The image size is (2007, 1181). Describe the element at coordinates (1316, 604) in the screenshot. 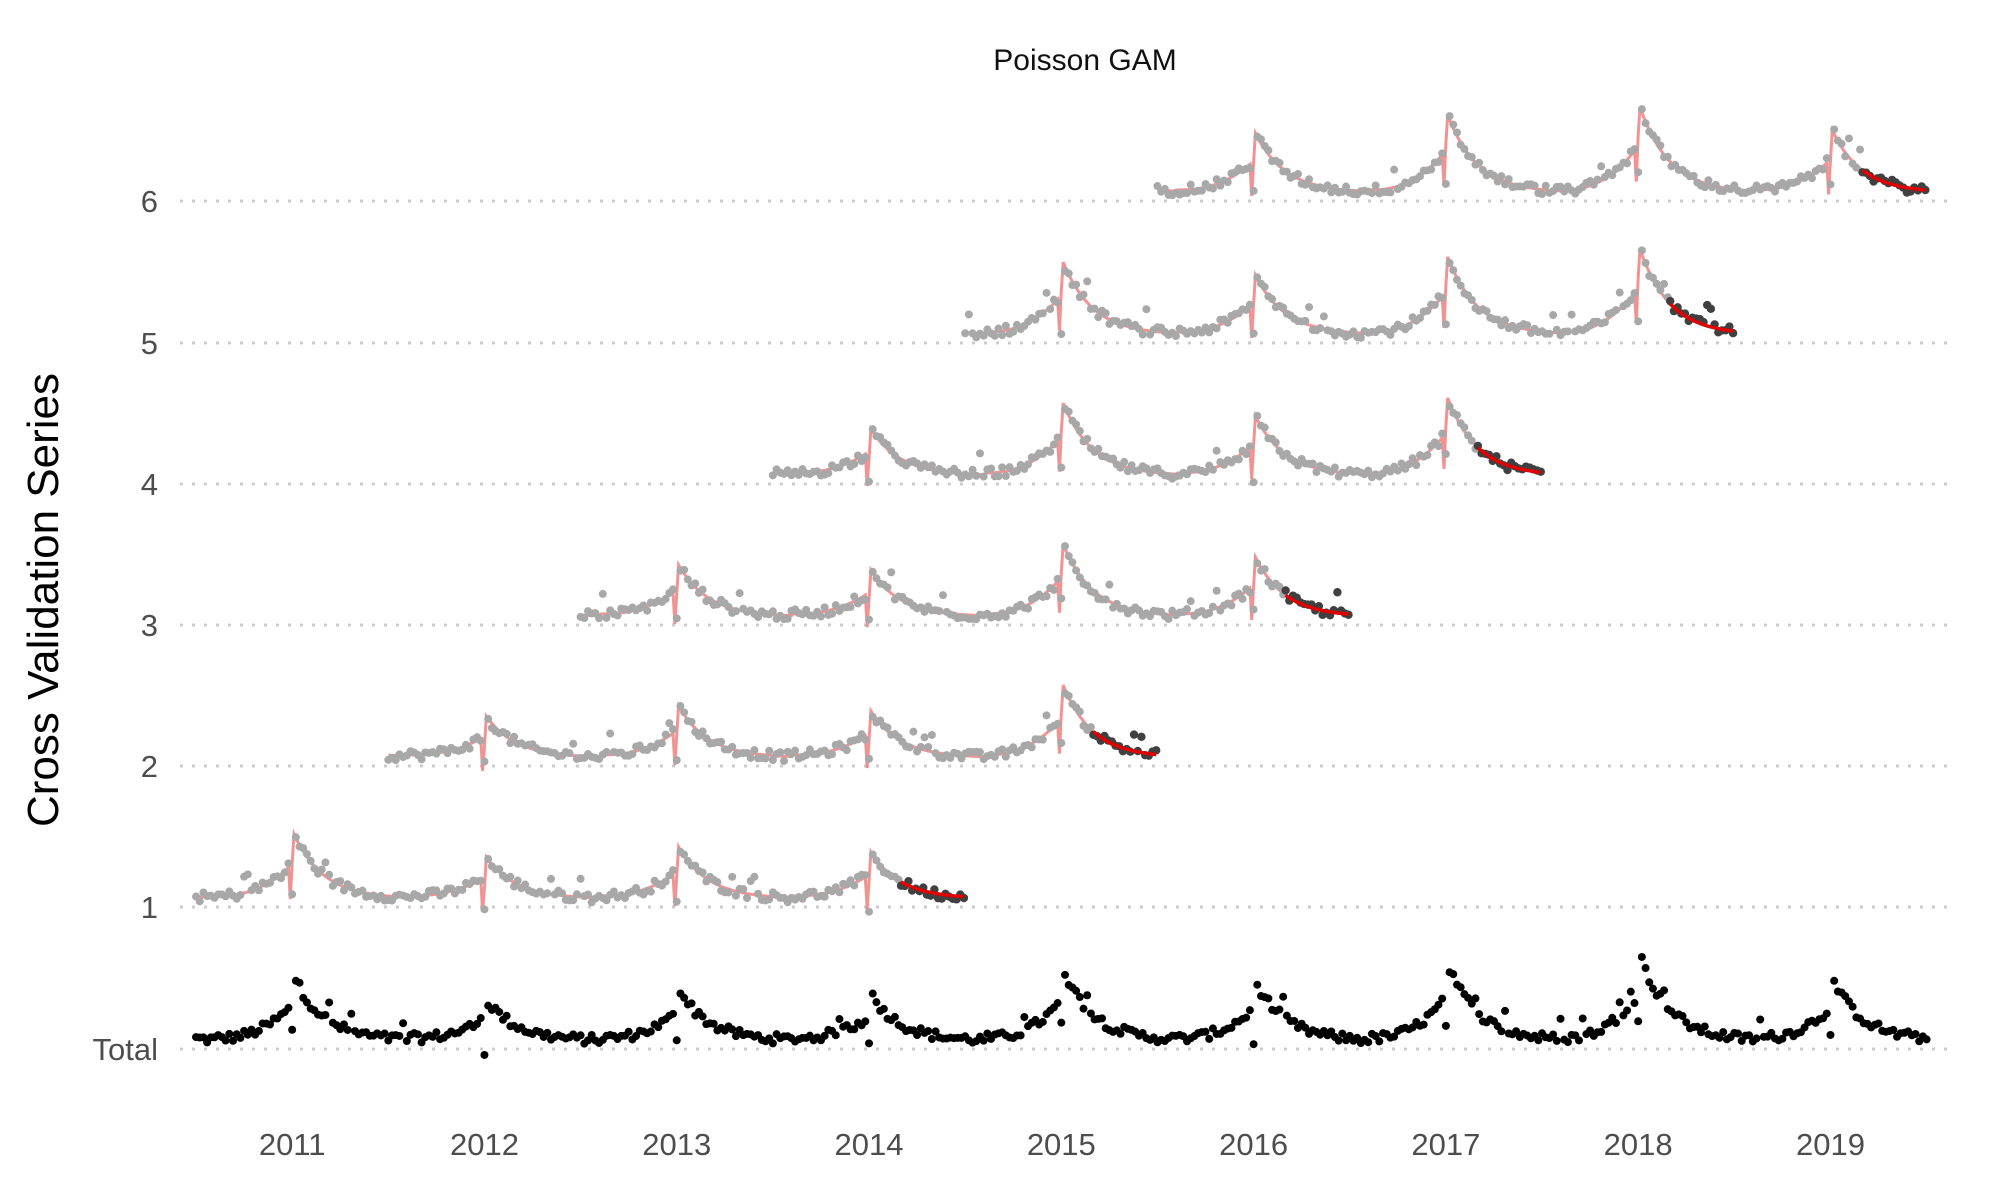

I see `forecast-line` at that location.